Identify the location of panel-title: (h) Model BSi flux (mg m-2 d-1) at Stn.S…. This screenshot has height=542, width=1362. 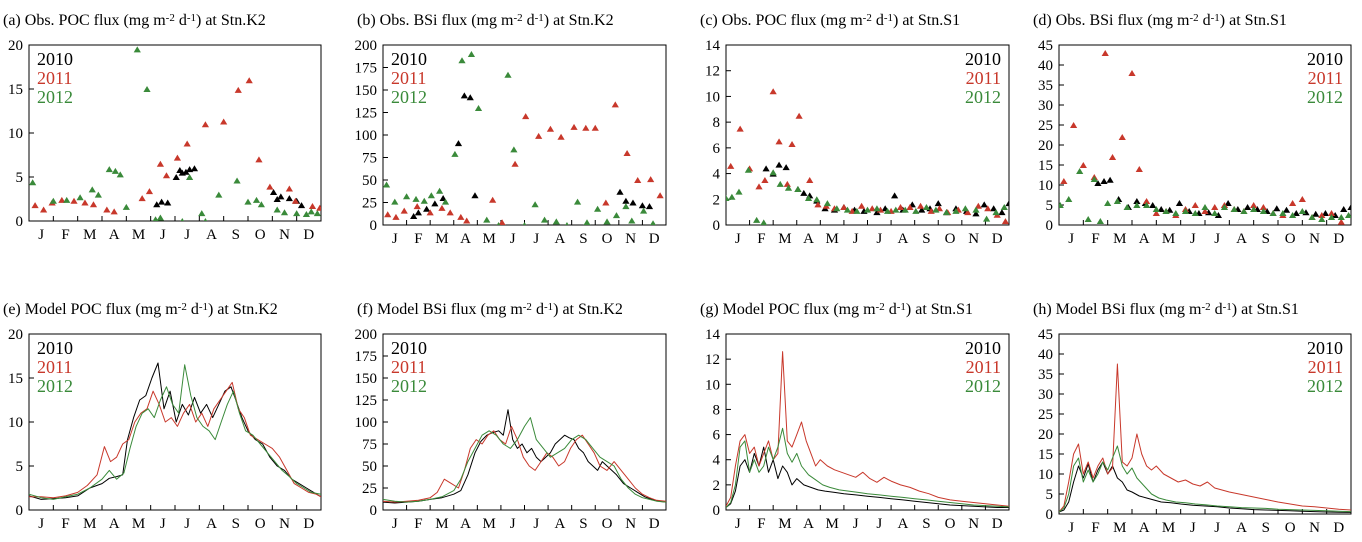
(1166, 309).